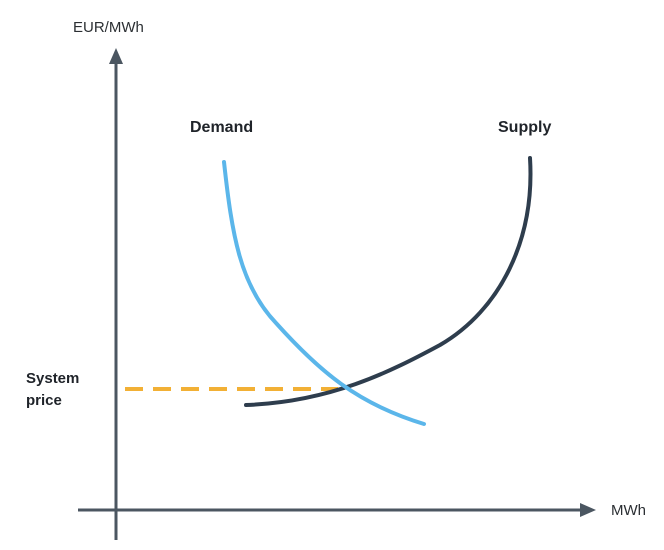 Image resolution: width=664 pixels, height=550 pixels. Describe the element at coordinates (108, 27) in the screenshot. I see `y-axis-label: EUR/MWh` at that location.